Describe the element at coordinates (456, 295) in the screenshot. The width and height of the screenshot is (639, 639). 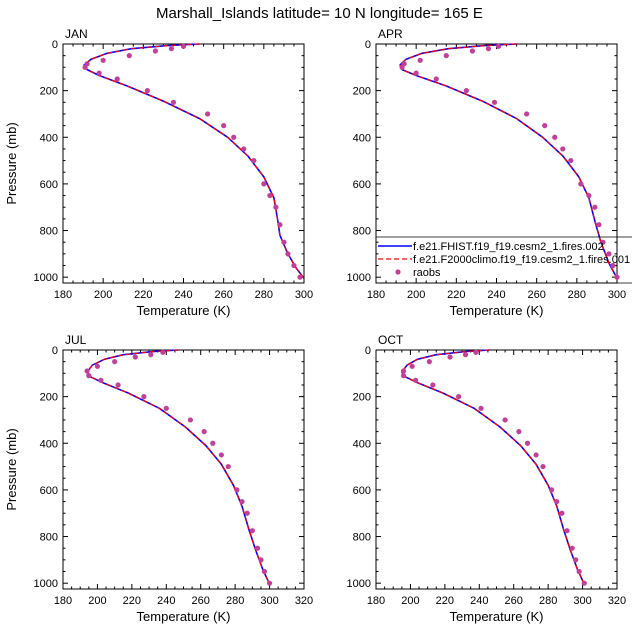
I see `apr-xtick-label: 220` at that location.